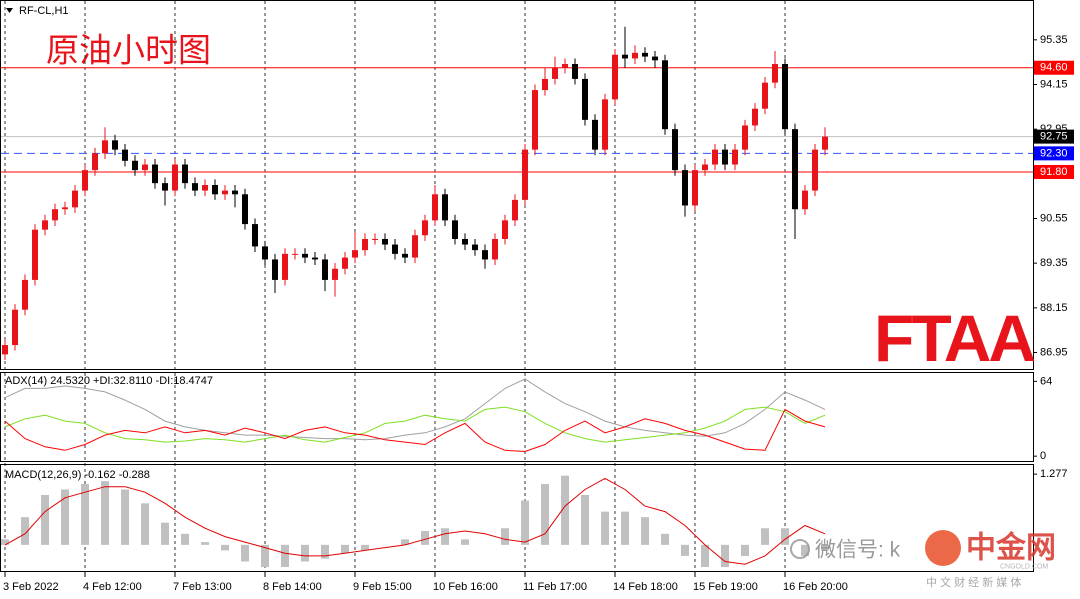  What do you see at coordinates (77, 475) in the screenshot?
I see `macd-title: MACD(12,26,9) -0.162 -0.288` at bounding box center [77, 475].